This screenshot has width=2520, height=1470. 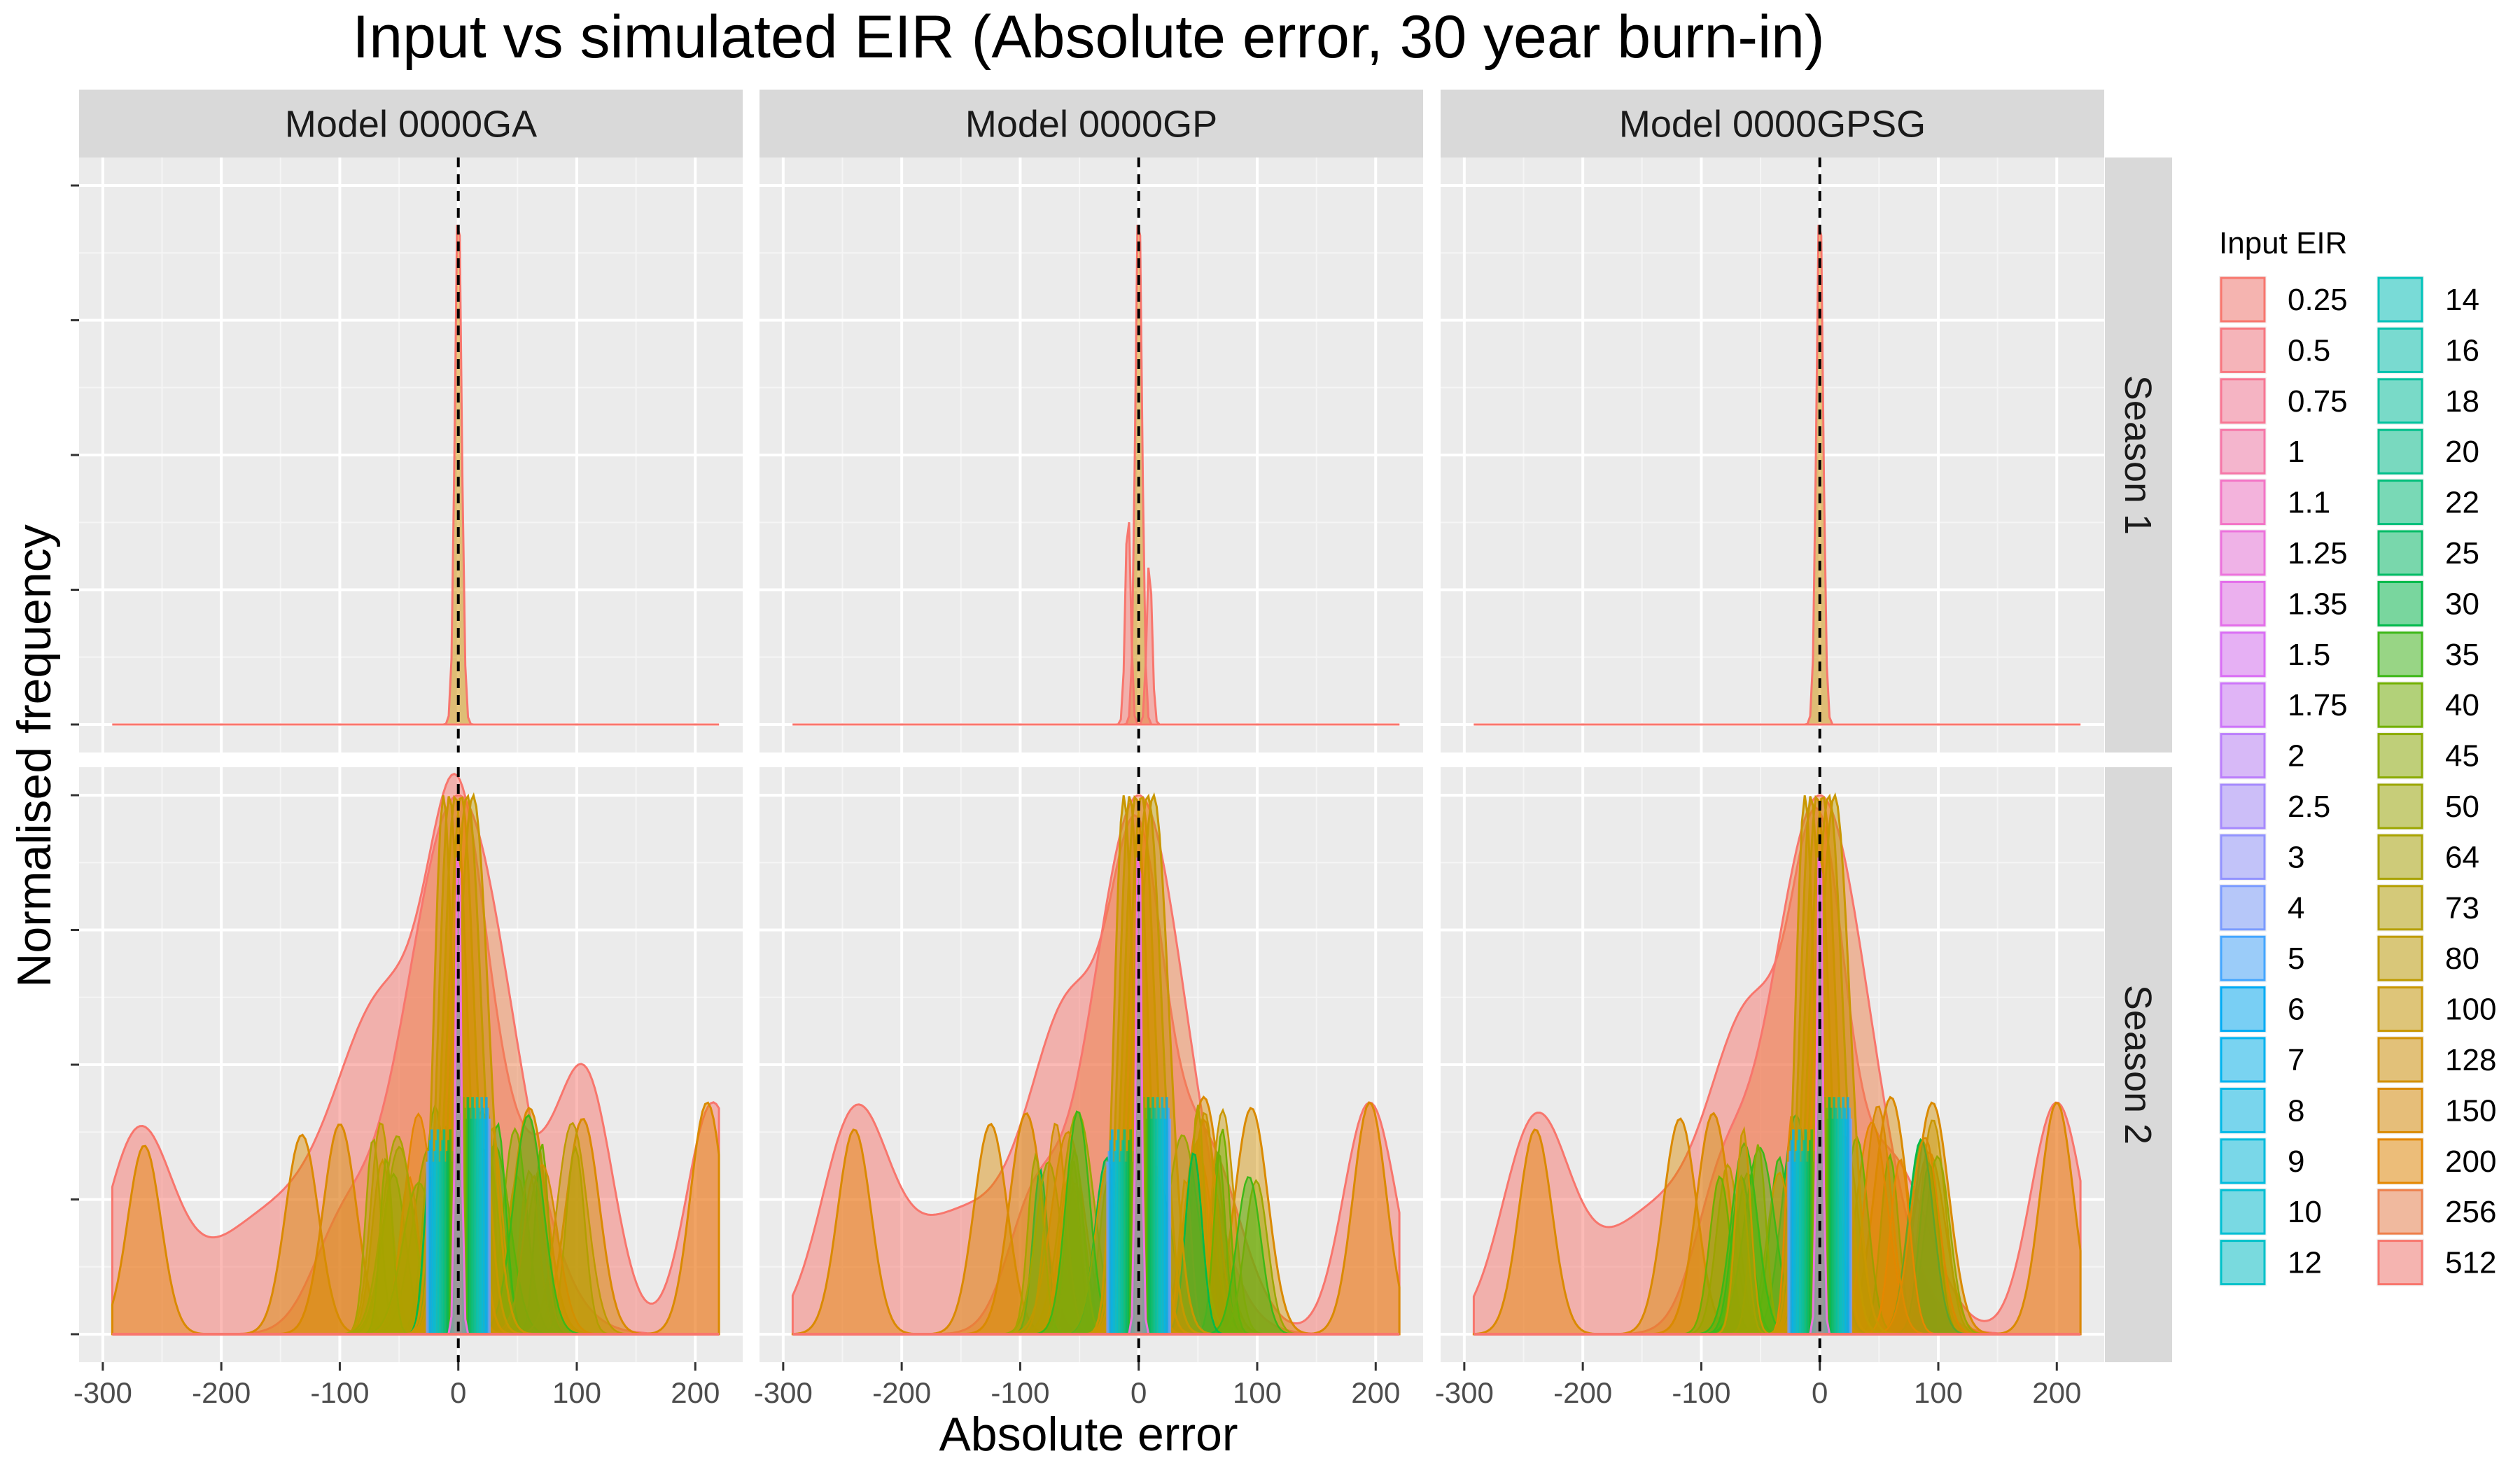 I want to click on legend-label: 1.25, so click(x=2318, y=553).